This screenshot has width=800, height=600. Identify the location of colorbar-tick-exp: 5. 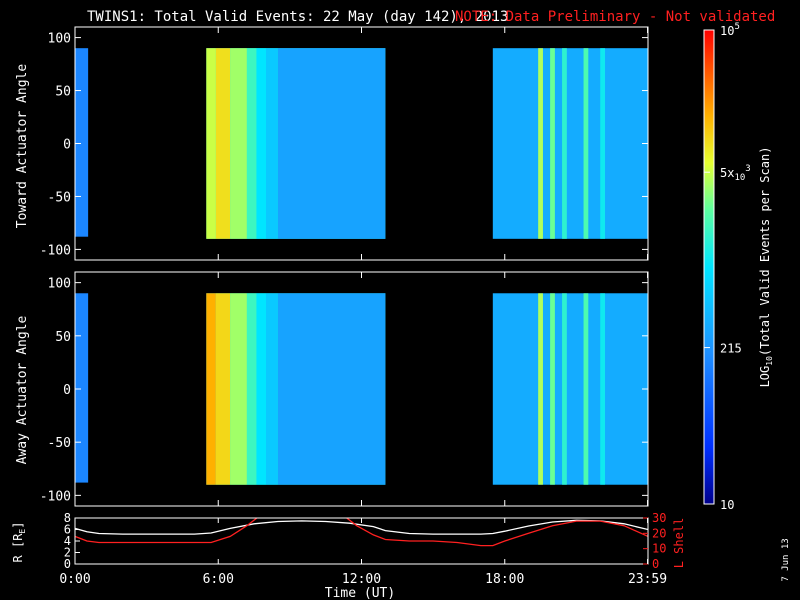
(736, 27).